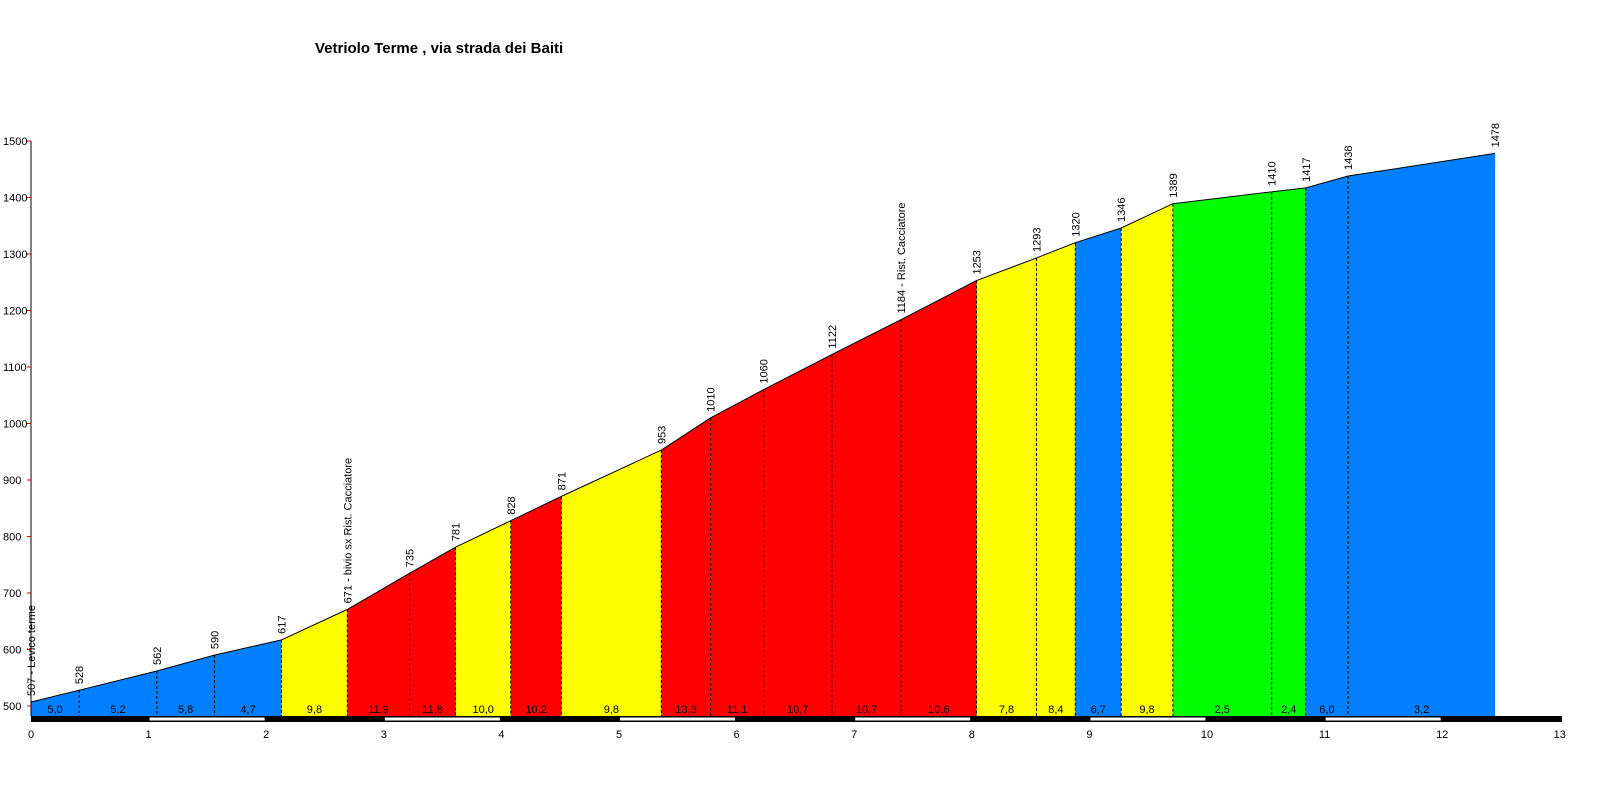 Image resolution: width=1600 pixels, height=800 pixels. Describe the element at coordinates (348, 531) in the screenshot. I see `elevation-label: 671 - bivio sx Rist. Cacciatore` at that location.